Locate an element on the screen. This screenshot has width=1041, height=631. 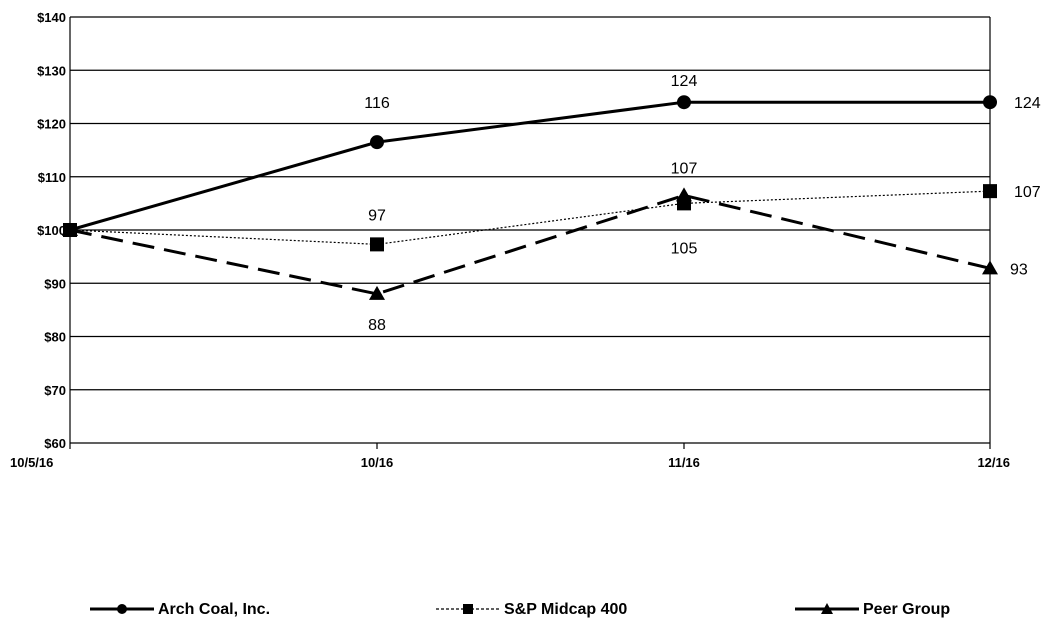
legend: Arch Coal, Inc. S&P Midcap 400 Peer Group is located at coordinates (520, 609).